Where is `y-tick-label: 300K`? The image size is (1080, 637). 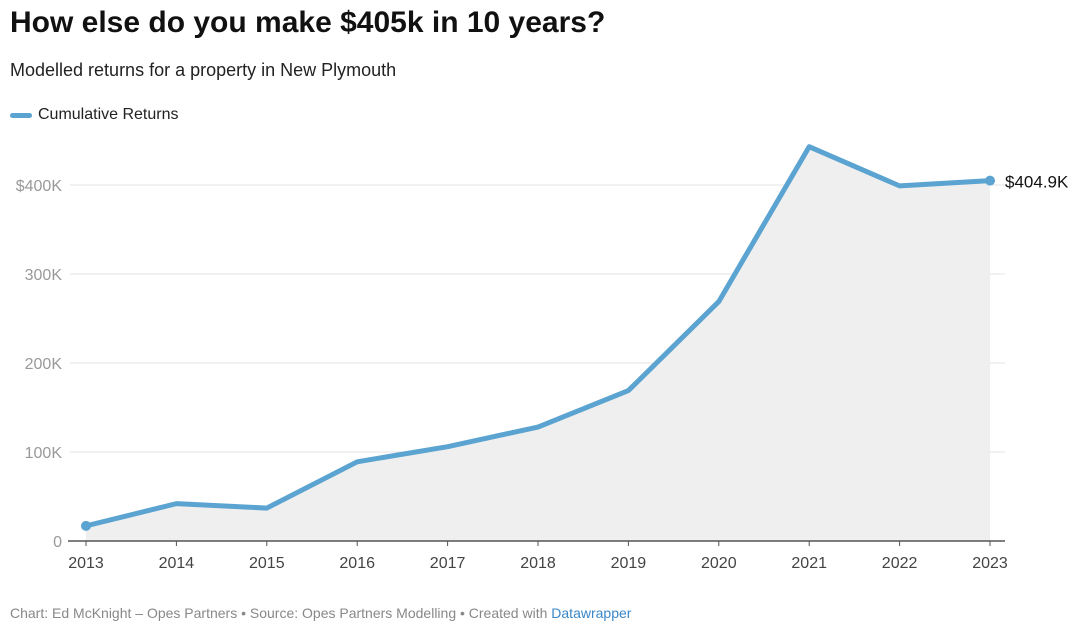
y-tick-label: 300K is located at coordinates (44, 275).